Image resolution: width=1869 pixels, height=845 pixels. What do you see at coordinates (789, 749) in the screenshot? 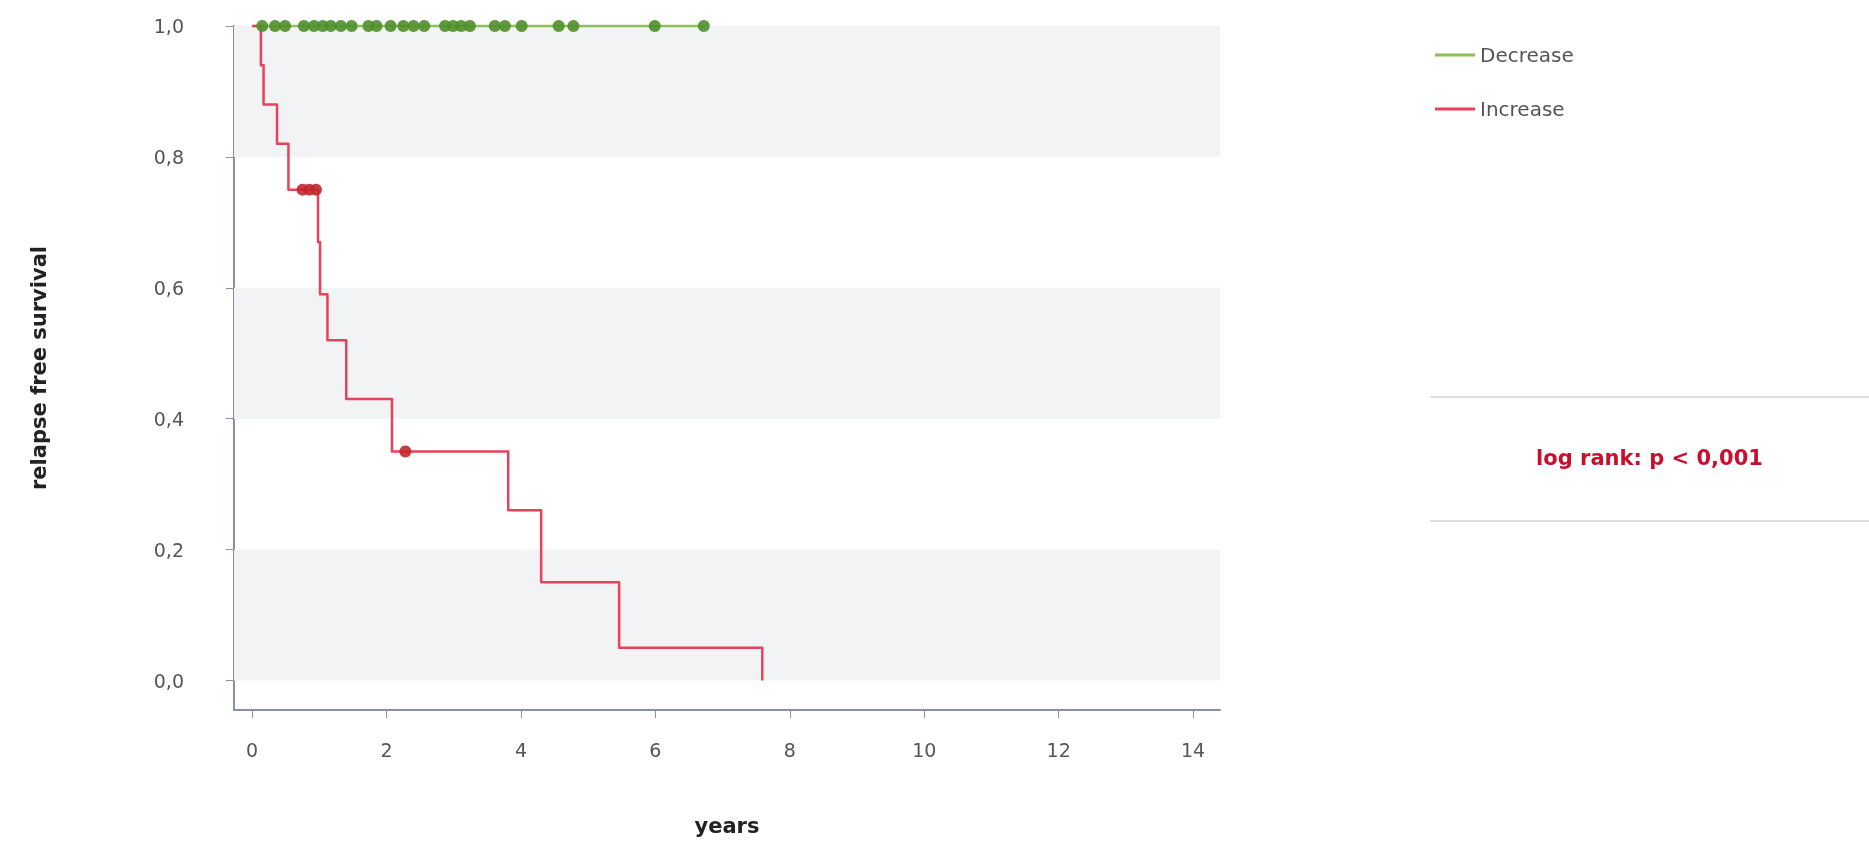
I see `x-tick-label: 8` at bounding box center [789, 749].